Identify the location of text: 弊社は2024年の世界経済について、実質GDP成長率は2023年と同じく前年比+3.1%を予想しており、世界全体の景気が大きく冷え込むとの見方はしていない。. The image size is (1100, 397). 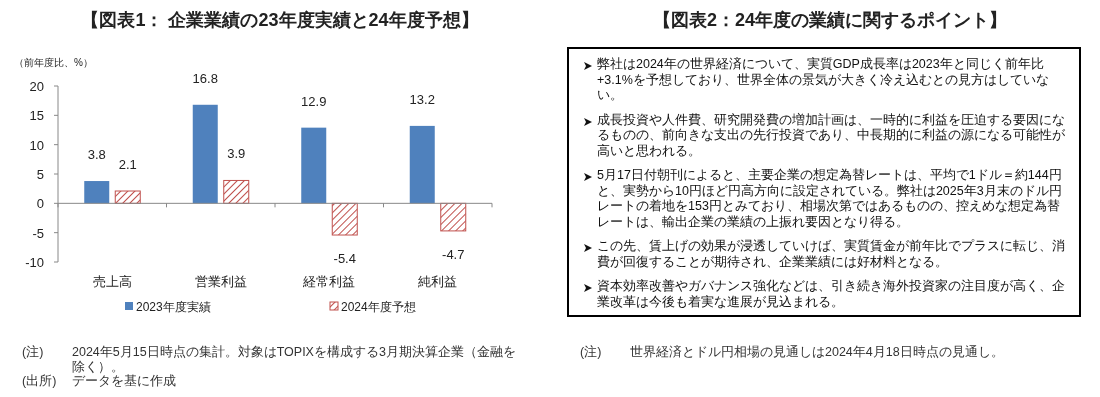
(823, 80).